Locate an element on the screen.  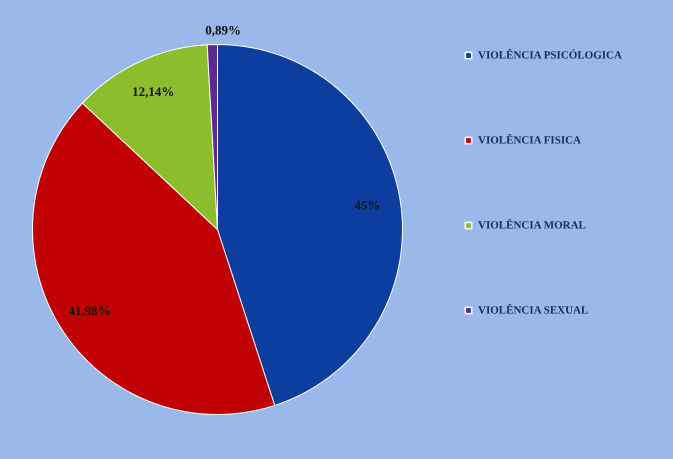
data-label: 41,98% is located at coordinates (89, 310).